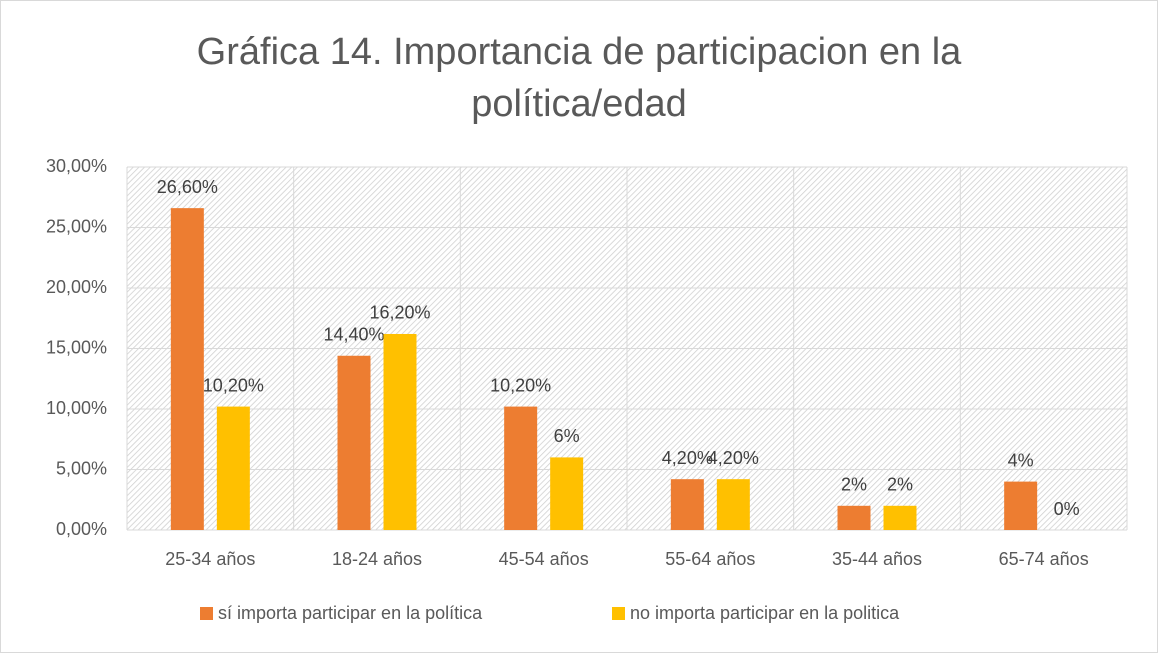  I want to click on y-tick-label: 30,00%, so click(76, 166).